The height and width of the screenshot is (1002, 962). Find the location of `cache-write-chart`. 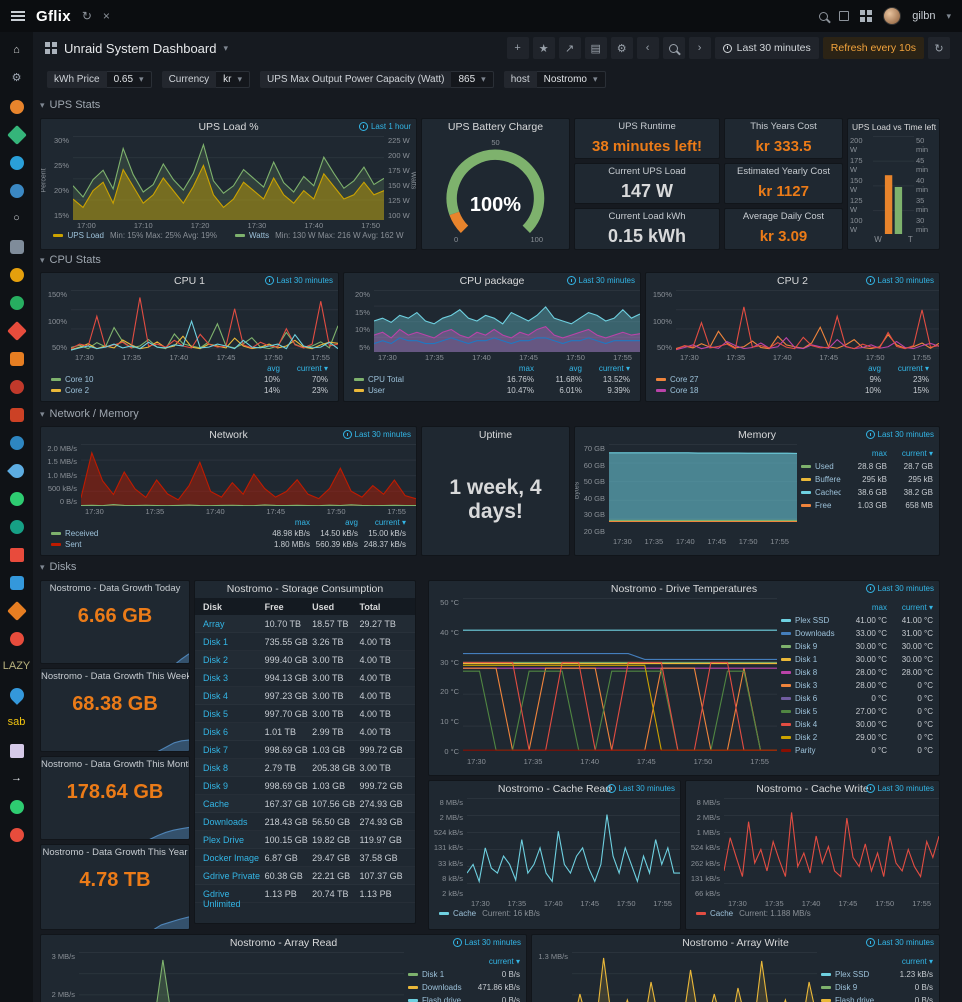

cache-write-chart is located at coordinates (831, 848).